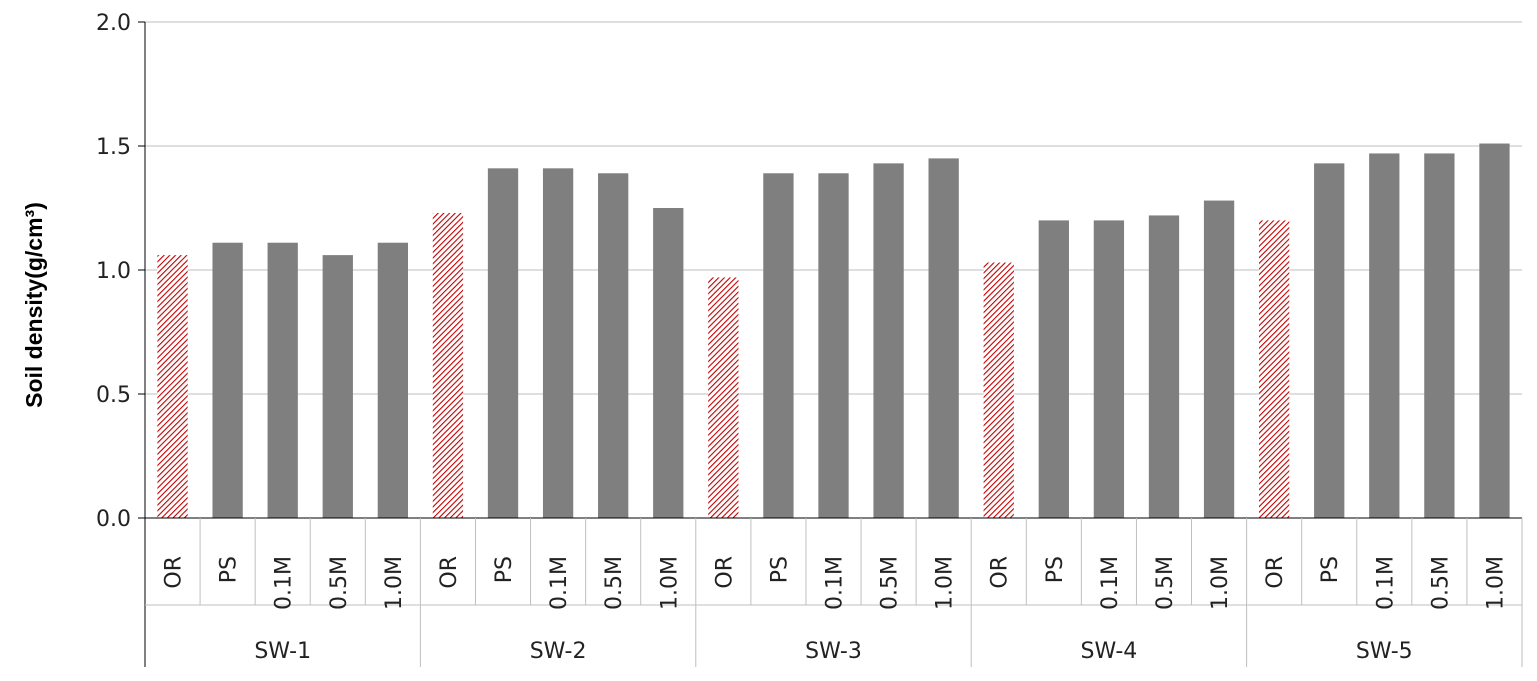 The height and width of the screenshot is (681, 1537). Describe the element at coordinates (282, 651) in the screenshot. I see `group-label: SW-1` at that location.